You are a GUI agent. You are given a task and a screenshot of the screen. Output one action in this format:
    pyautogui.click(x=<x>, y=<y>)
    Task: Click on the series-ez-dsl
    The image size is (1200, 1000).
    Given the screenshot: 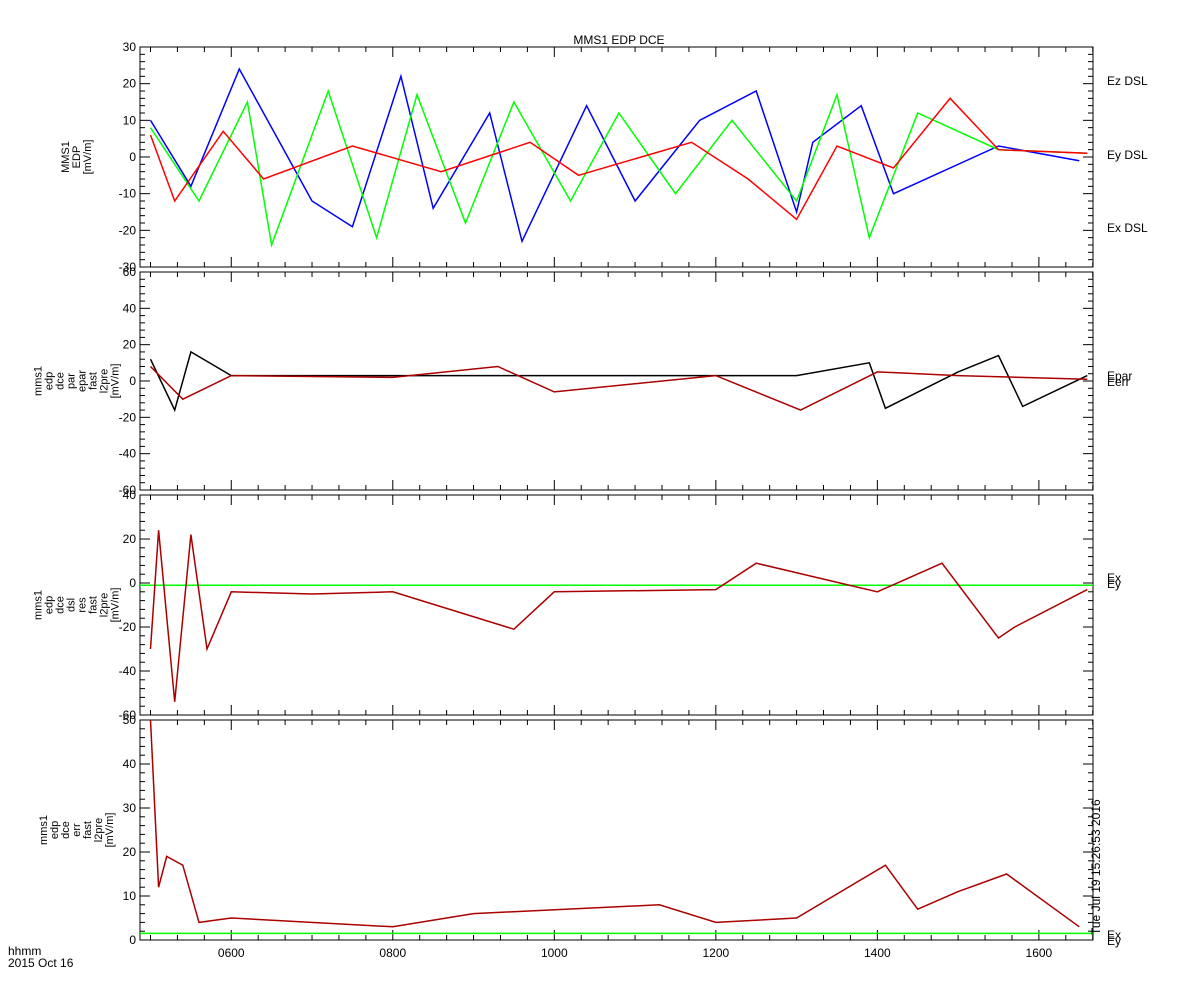 What is the action you would take?
    pyautogui.click(x=618, y=159)
    